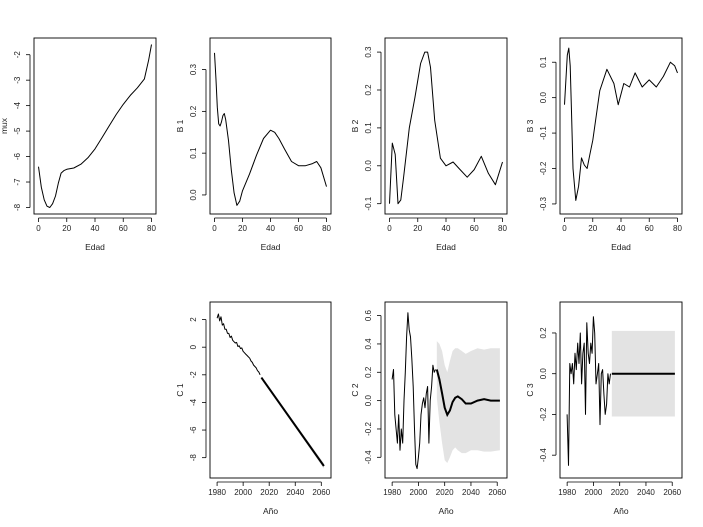 The image size is (703, 527). Describe the element at coordinates (180, 125) in the screenshot. I see `y-axis-title: B 1` at that location.